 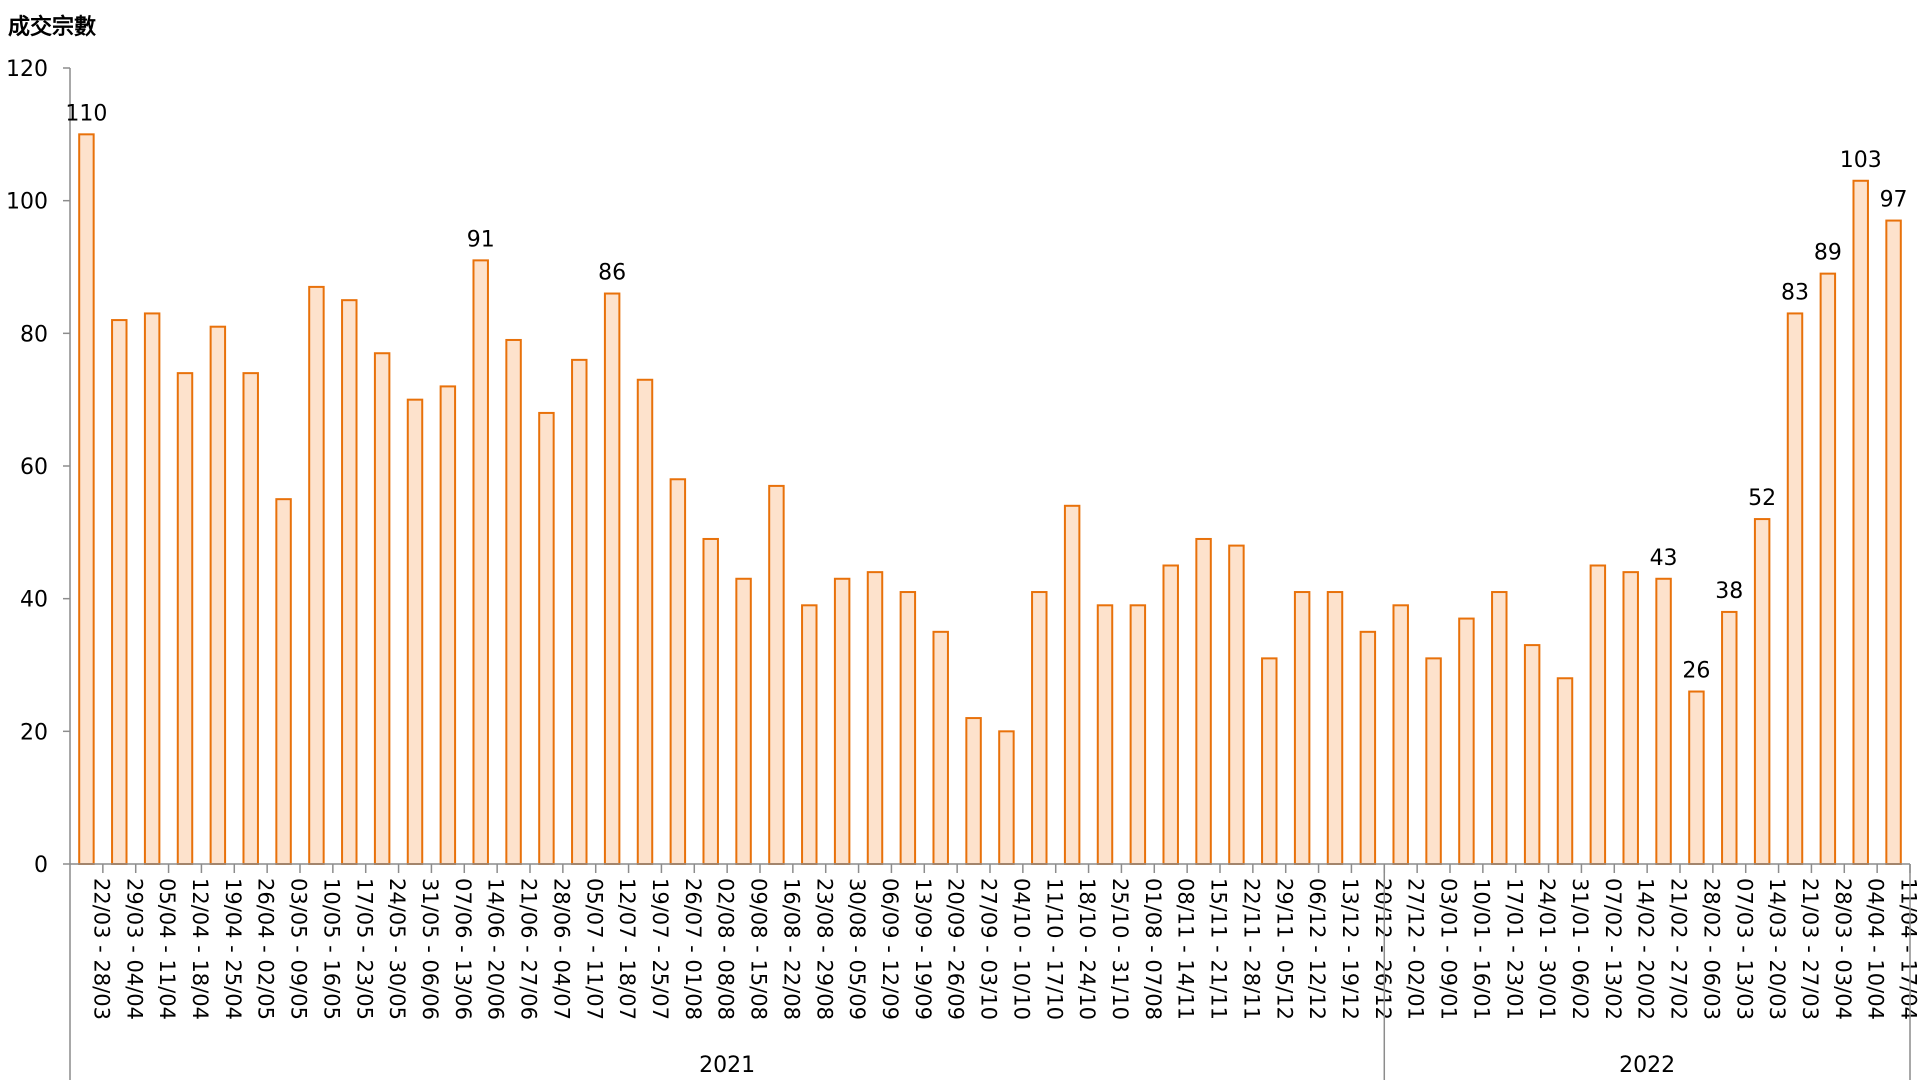 I want to click on x-tick-label: 11/04 - 17/04, so click(x=1908, y=949).